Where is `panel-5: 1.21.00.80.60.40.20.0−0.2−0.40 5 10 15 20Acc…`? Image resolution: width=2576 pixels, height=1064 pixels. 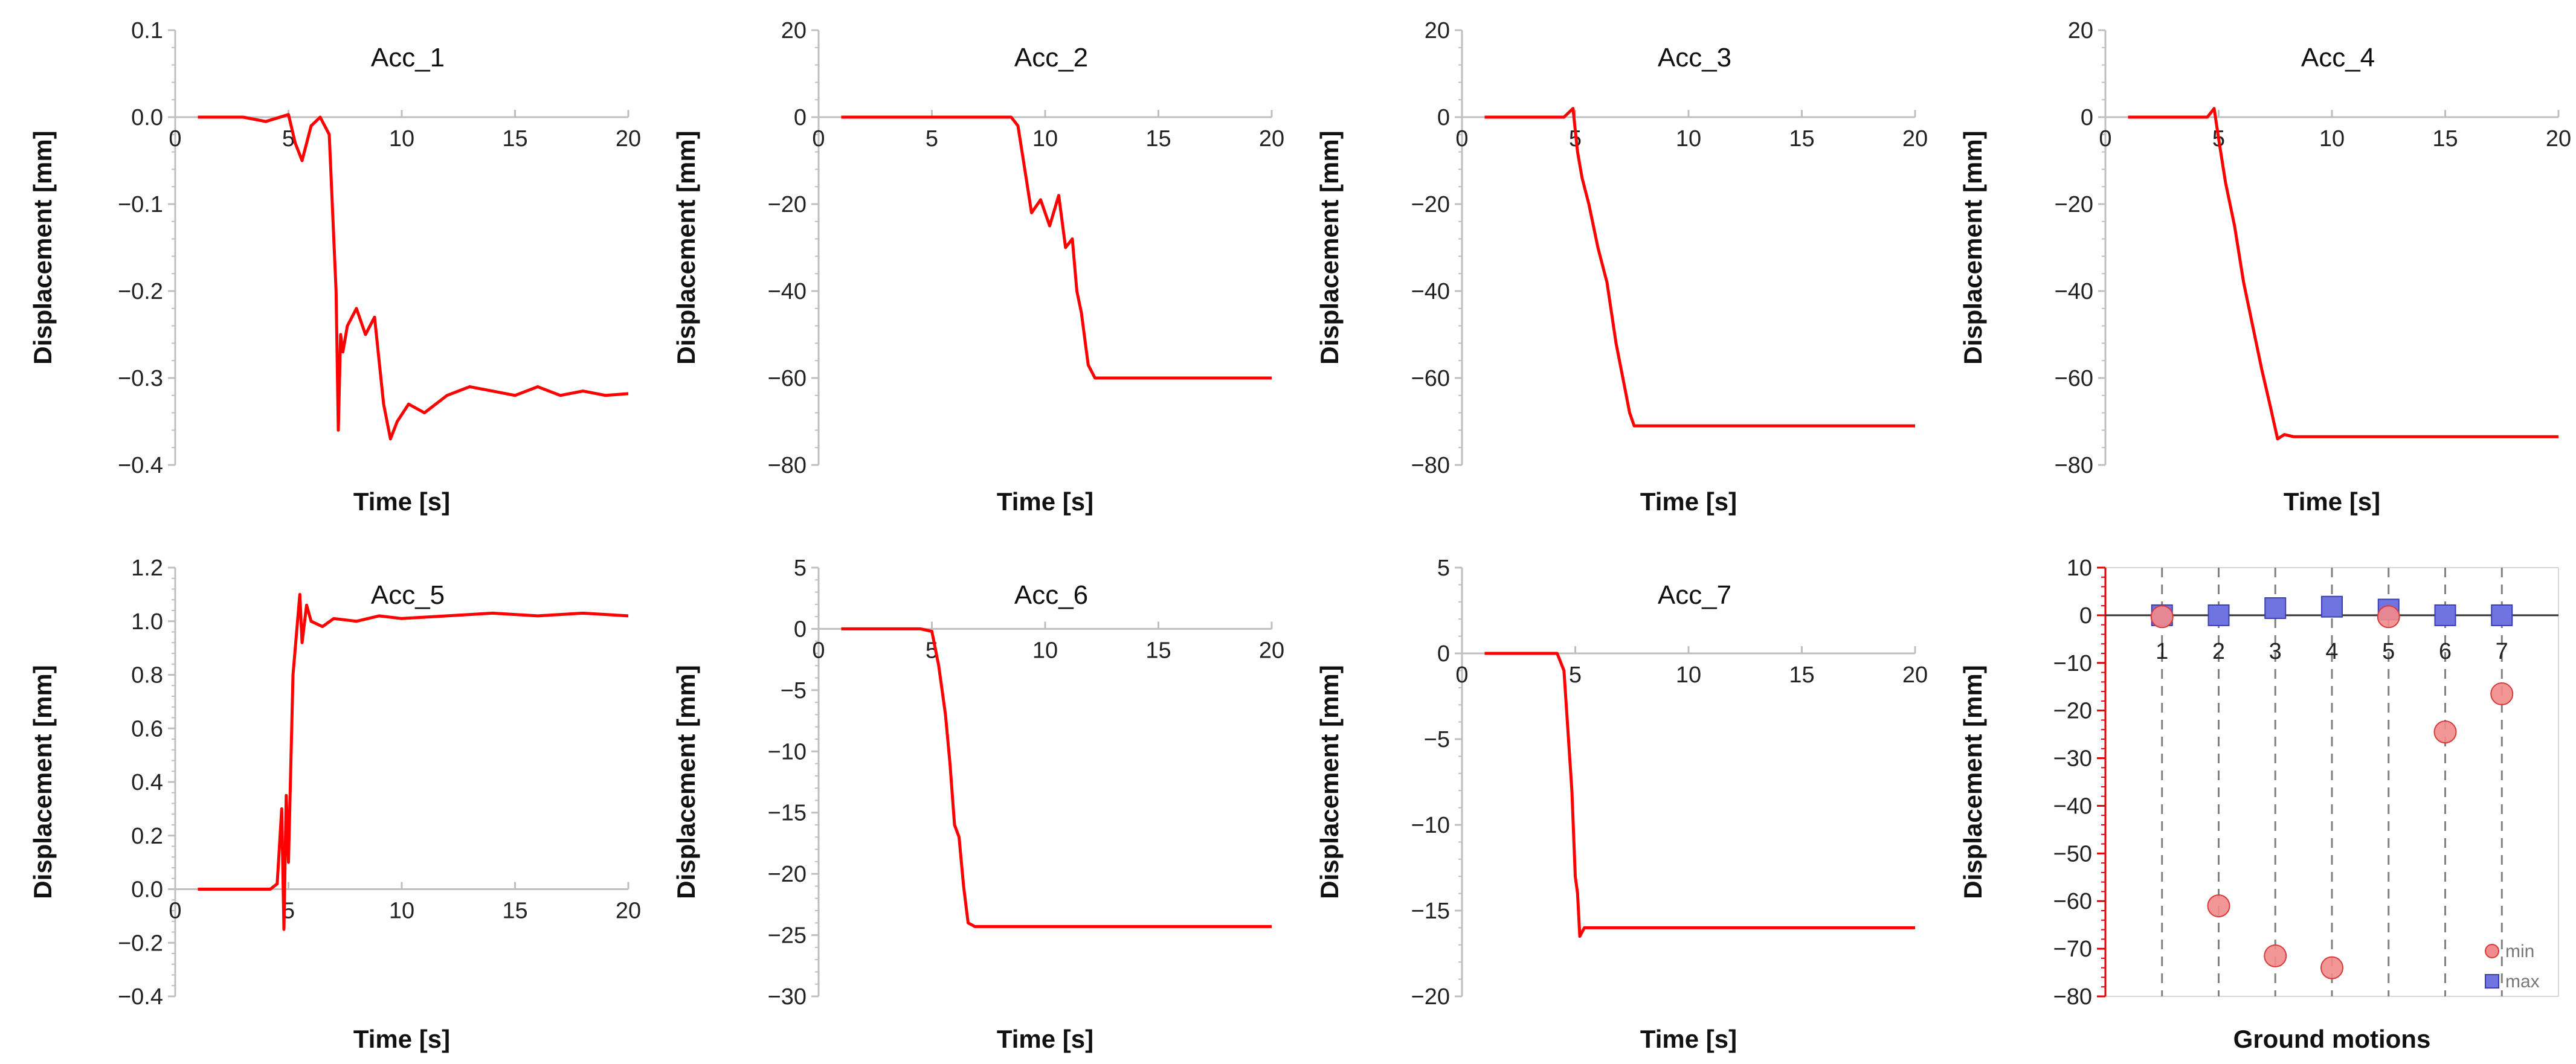
panel-5: 1.21.00.80.60.40.20.0−0.2−0.40 5 10 15 20Acc… is located at coordinates (334, 804).